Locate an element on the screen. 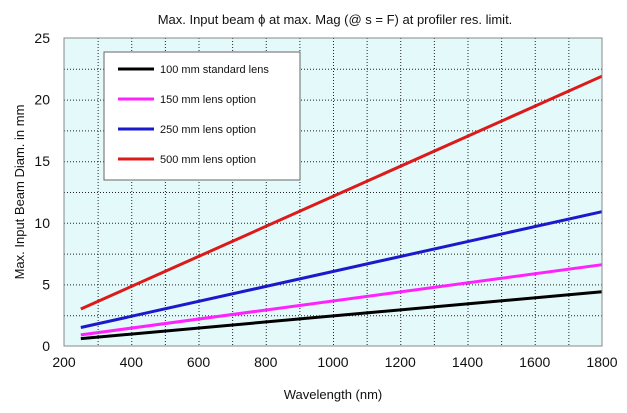  x-tick-label: 1000 is located at coordinates (332, 362).